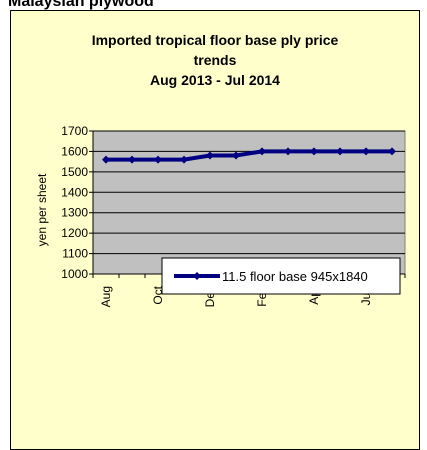 The width and height of the screenshot is (427, 450). Describe the element at coordinates (81, 5) in the screenshot. I see `page-header: Malaysian plywood` at that location.